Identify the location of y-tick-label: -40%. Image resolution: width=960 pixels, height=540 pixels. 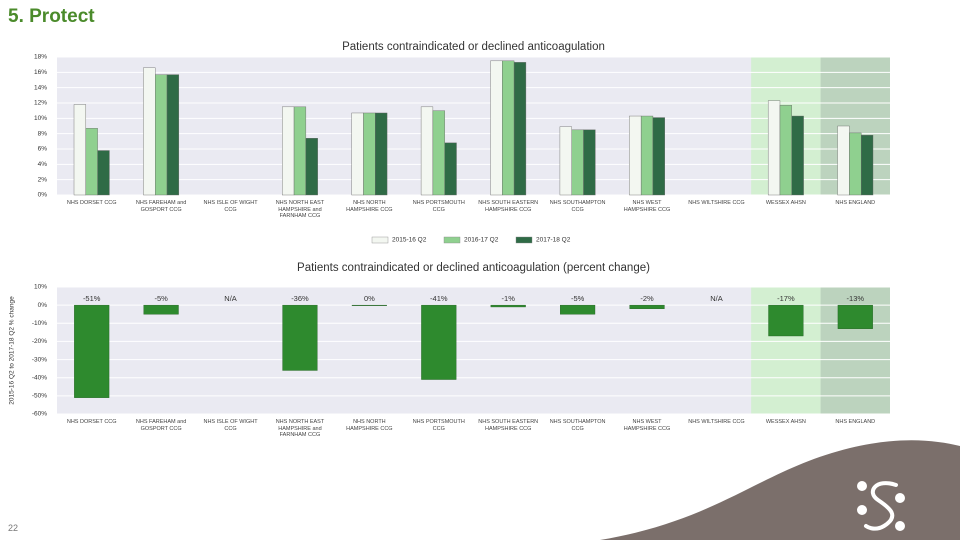
(39, 377).